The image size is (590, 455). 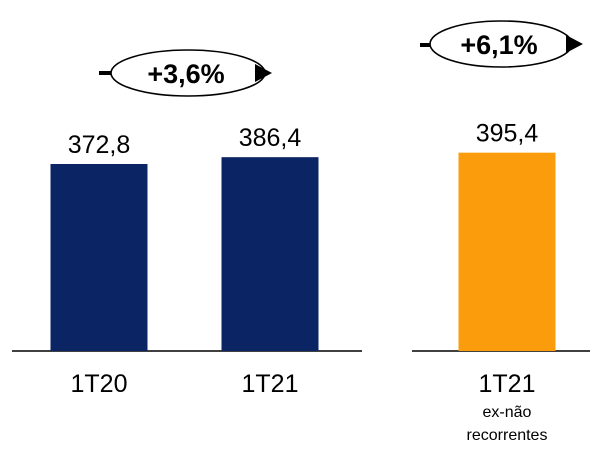 What do you see at coordinates (498, 45) in the screenshot?
I see `growth-label: +6,1%` at bounding box center [498, 45].